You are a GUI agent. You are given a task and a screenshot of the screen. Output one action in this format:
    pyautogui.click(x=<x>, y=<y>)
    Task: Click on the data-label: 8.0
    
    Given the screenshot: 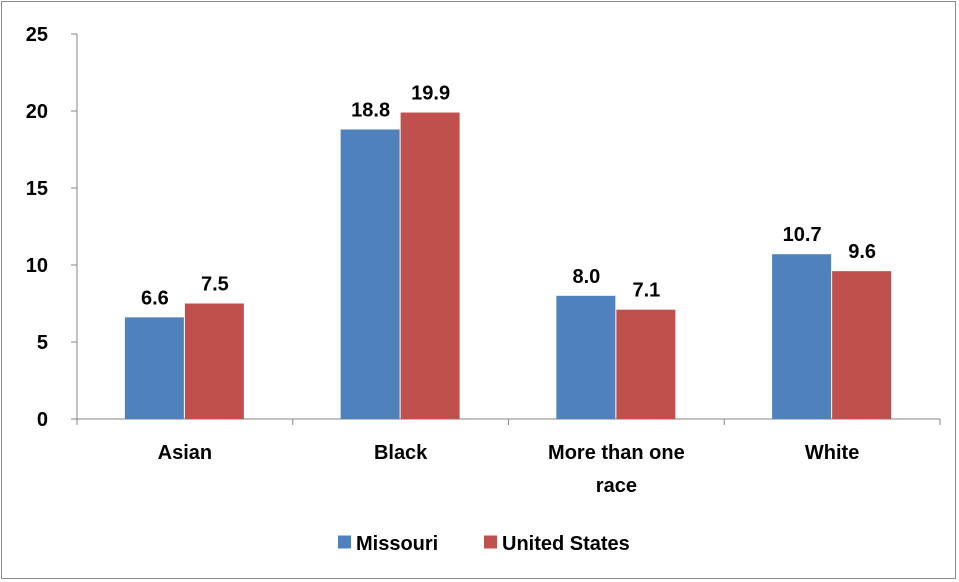 What is the action you would take?
    pyautogui.click(x=586, y=277)
    